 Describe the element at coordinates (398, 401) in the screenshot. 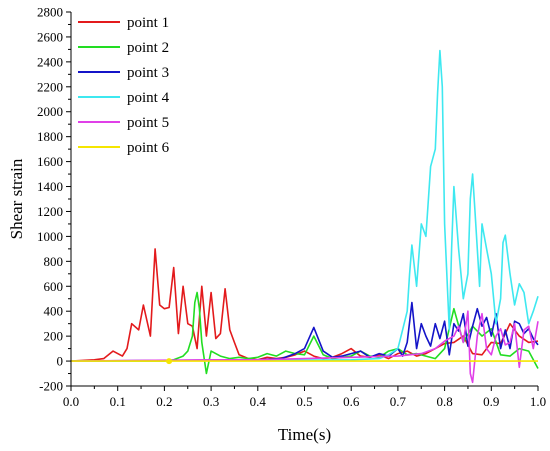

I see `x-tick-label: 0.7` at that location.